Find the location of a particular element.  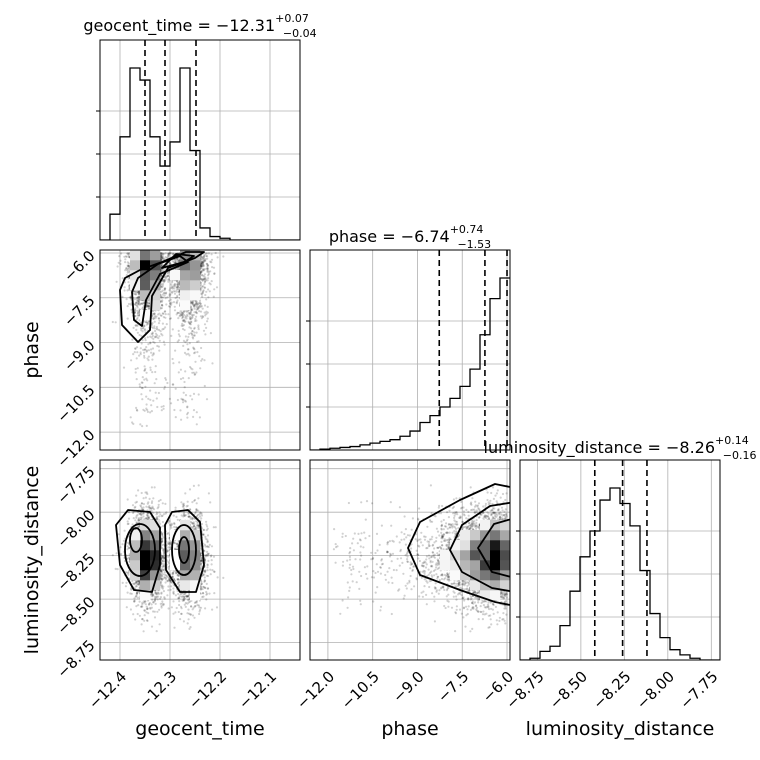

panel-luminosity-distance-vs-geocent-time is located at coordinates (200, 560).